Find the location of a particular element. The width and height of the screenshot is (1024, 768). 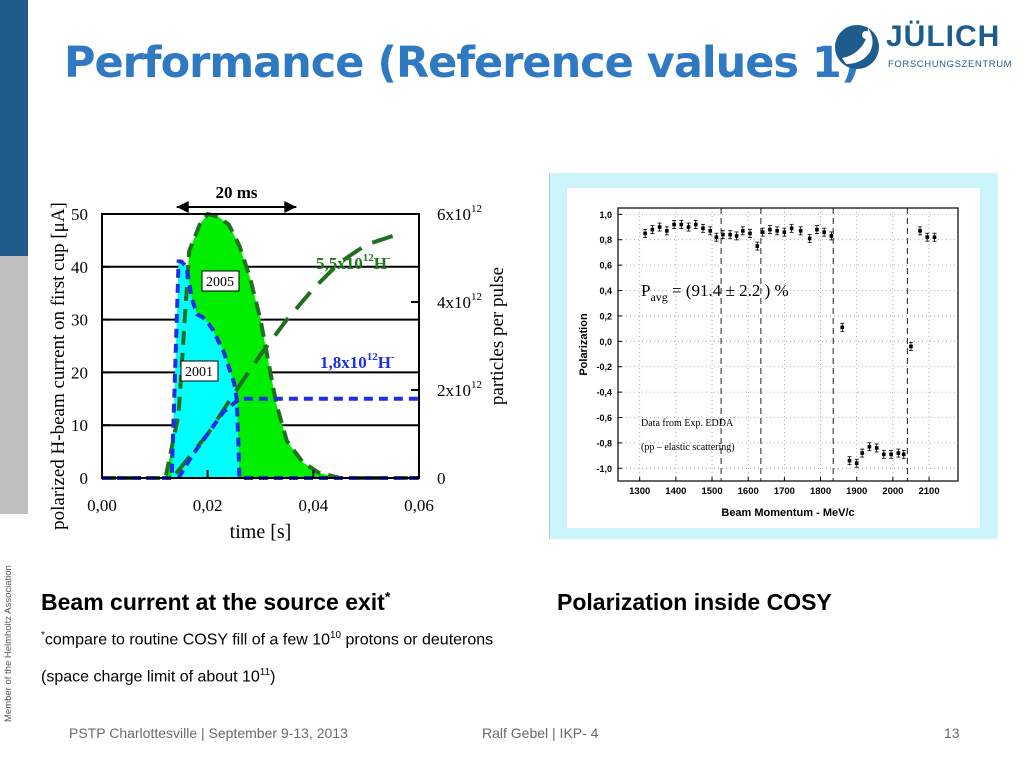

y2-tick-label: 2x10¹² is located at coordinates (459, 389).